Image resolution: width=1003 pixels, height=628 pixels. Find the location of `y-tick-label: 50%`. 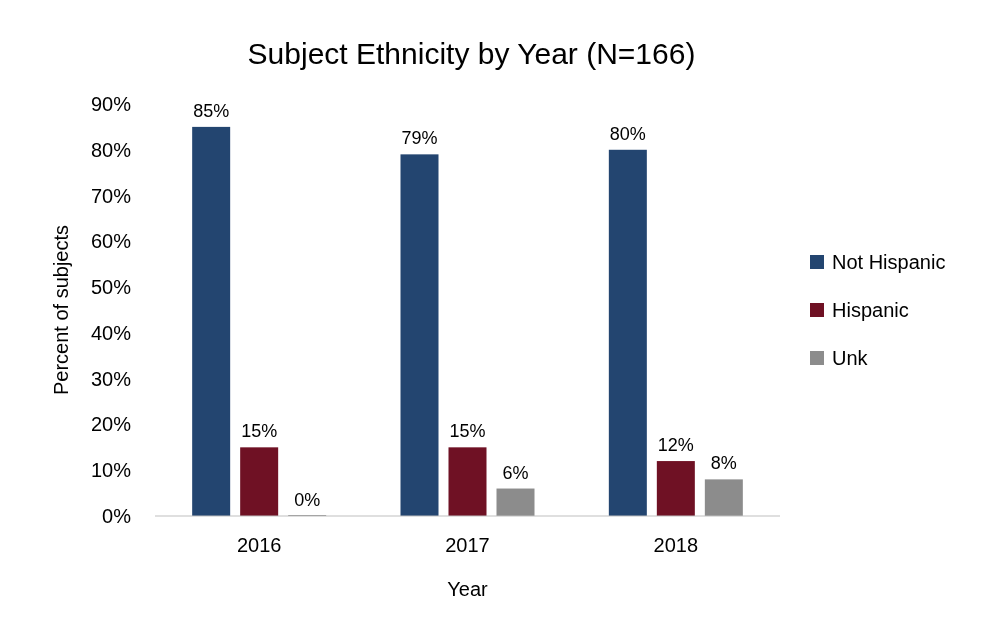

y-tick-label: 50% is located at coordinates (111, 287).